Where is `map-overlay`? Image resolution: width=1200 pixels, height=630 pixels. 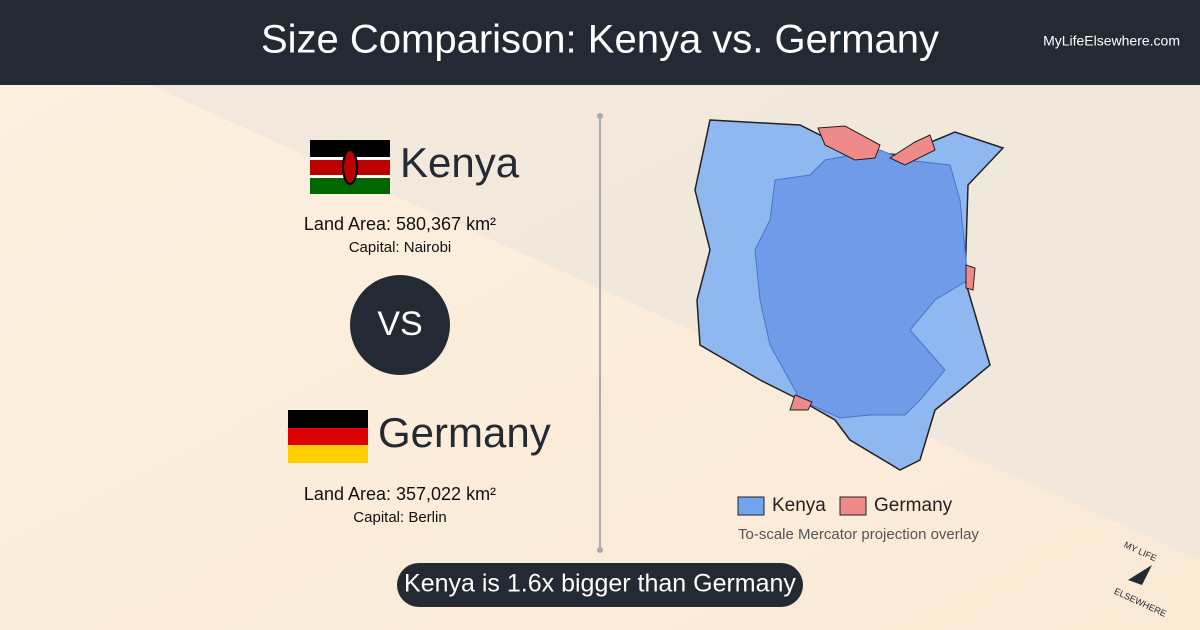 map-overlay is located at coordinates (849, 295).